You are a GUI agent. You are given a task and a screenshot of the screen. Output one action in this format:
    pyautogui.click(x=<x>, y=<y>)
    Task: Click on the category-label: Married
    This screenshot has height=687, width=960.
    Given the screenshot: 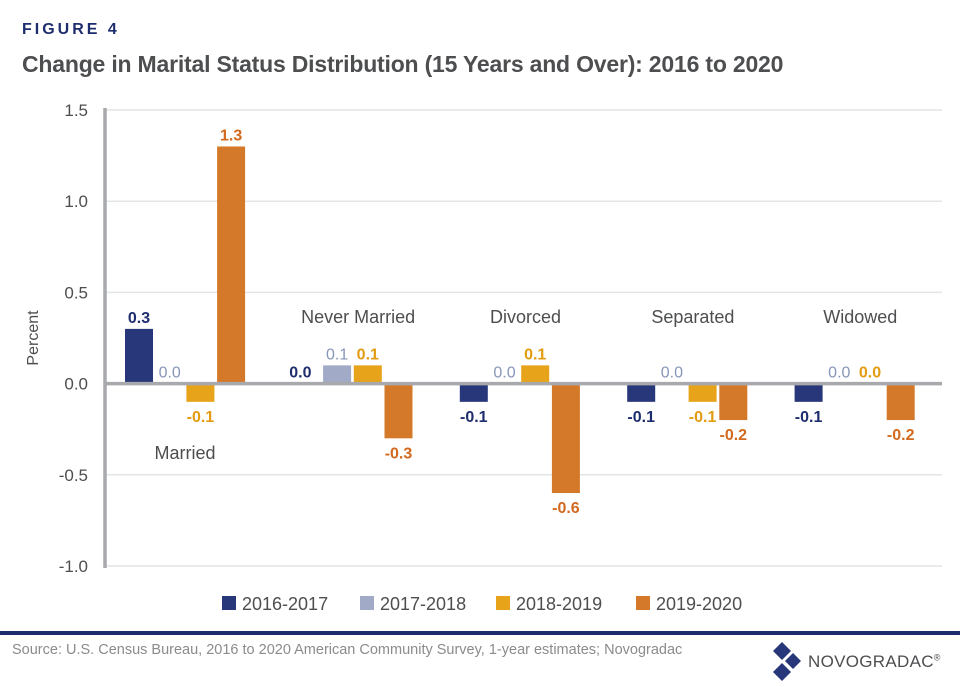 What is the action you would take?
    pyautogui.click(x=184, y=453)
    